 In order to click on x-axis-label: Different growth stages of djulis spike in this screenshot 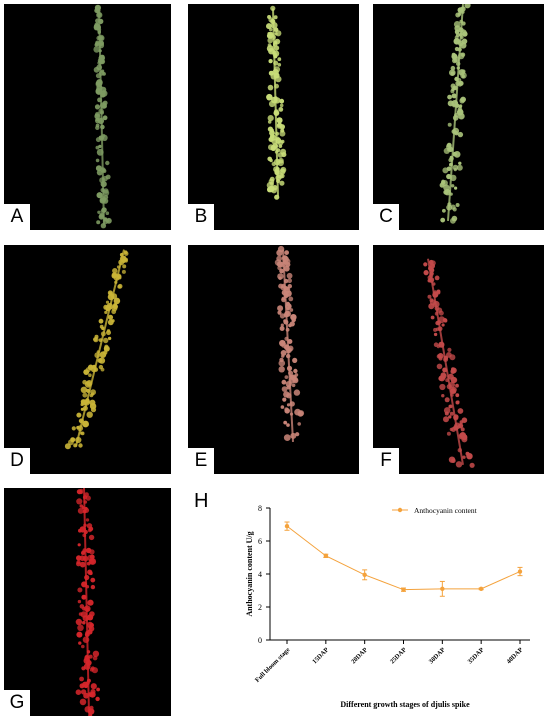, I will do `click(405, 704)`.